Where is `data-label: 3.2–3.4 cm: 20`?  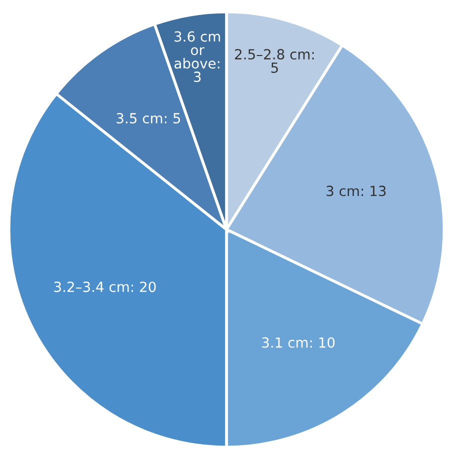
data-label: 3.2–3.4 cm: 20 is located at coordinates (105, 287).